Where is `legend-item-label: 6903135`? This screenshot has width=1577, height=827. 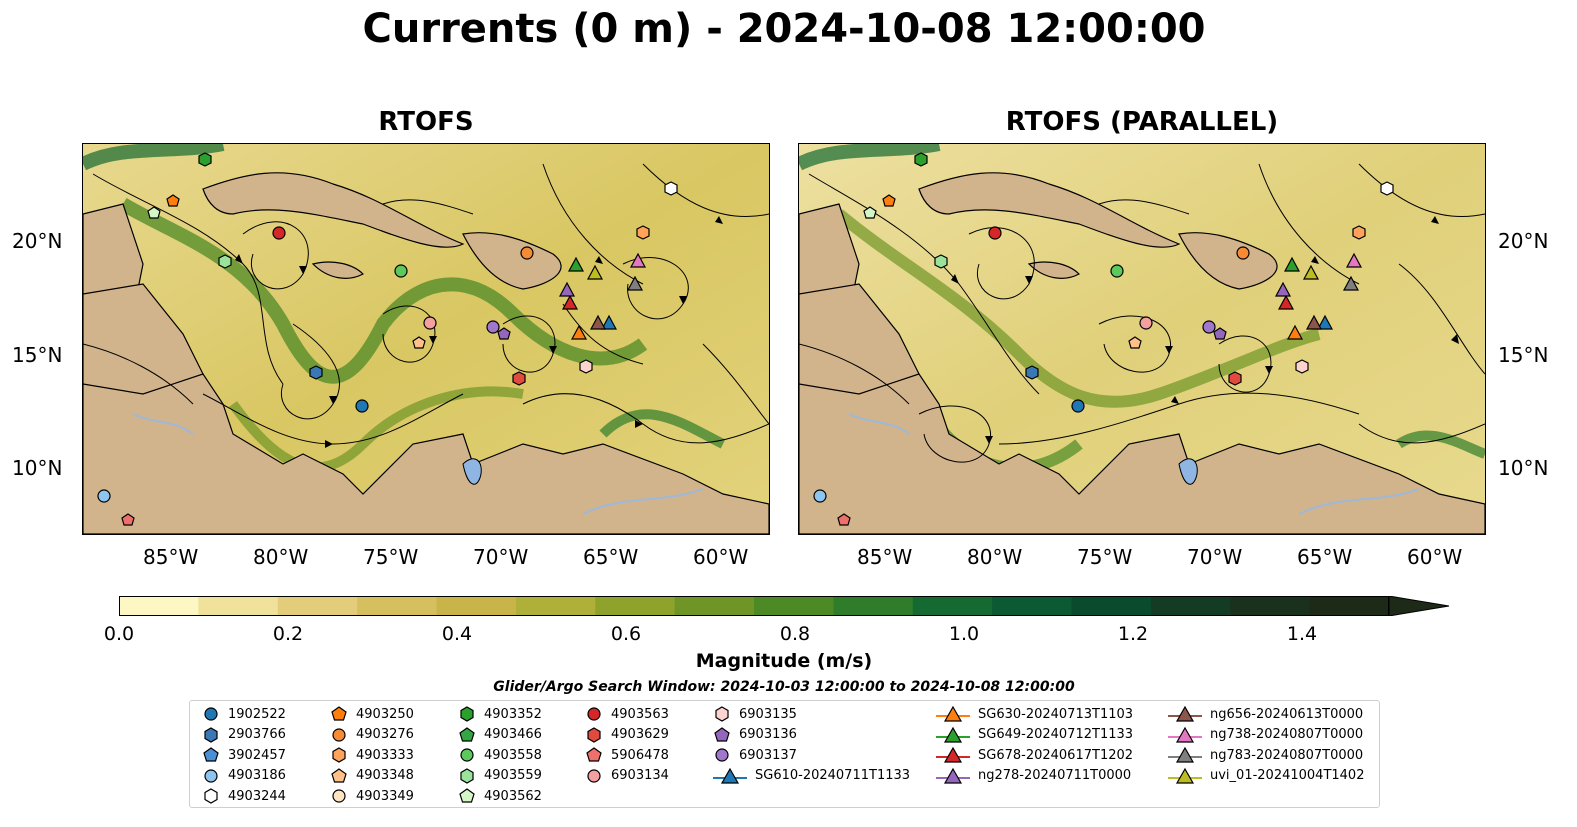 legend-item-label: 6903135 is located at coordinates (768, 714).